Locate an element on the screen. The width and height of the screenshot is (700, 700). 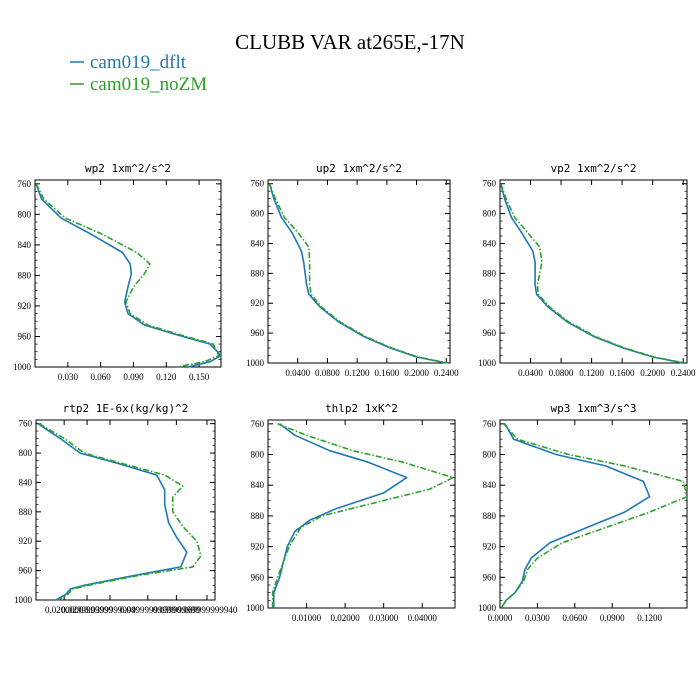
x-tick-label: 0.0399999999 is located at coordinates (110, 610).